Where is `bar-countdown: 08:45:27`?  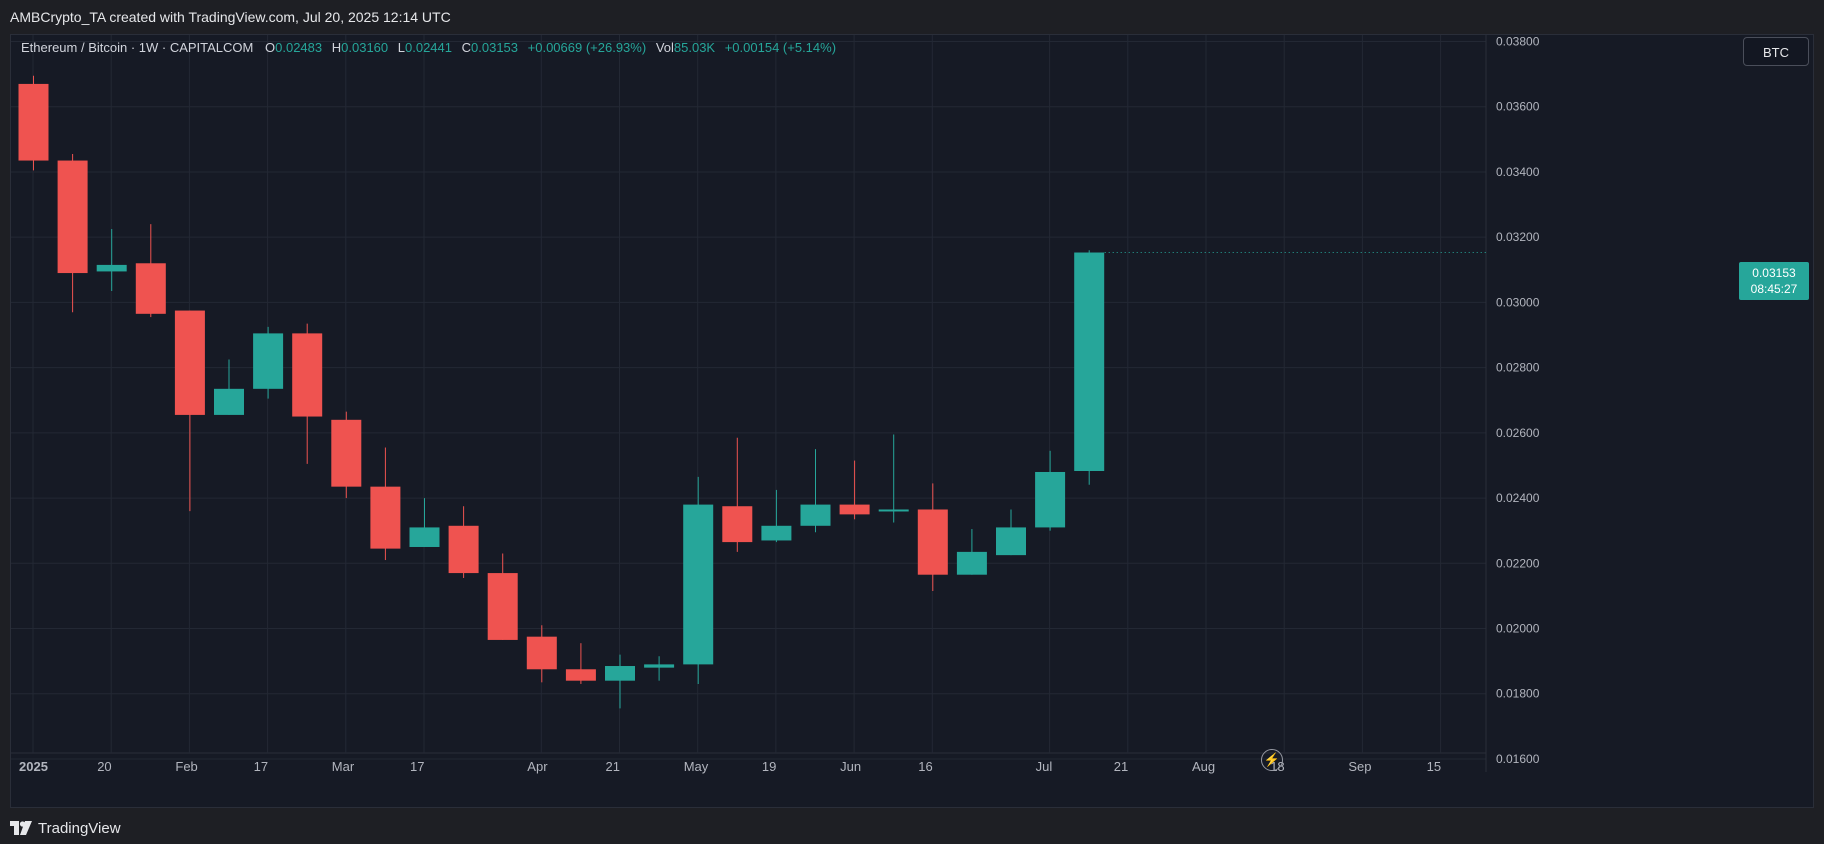 bar-countdown: 08:45:27 is located at coordinates (1774, 289).